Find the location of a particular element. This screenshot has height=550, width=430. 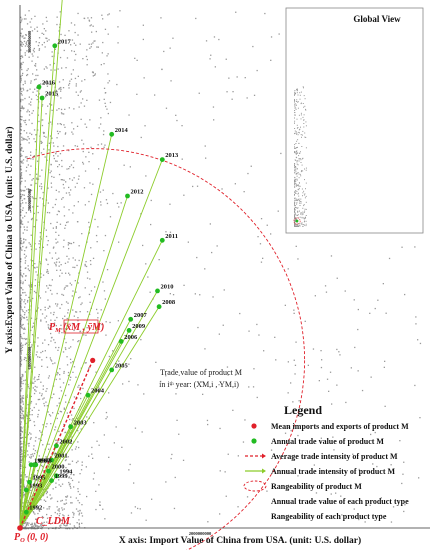

intensity-line-2017 is located at coordinates (37, 287).